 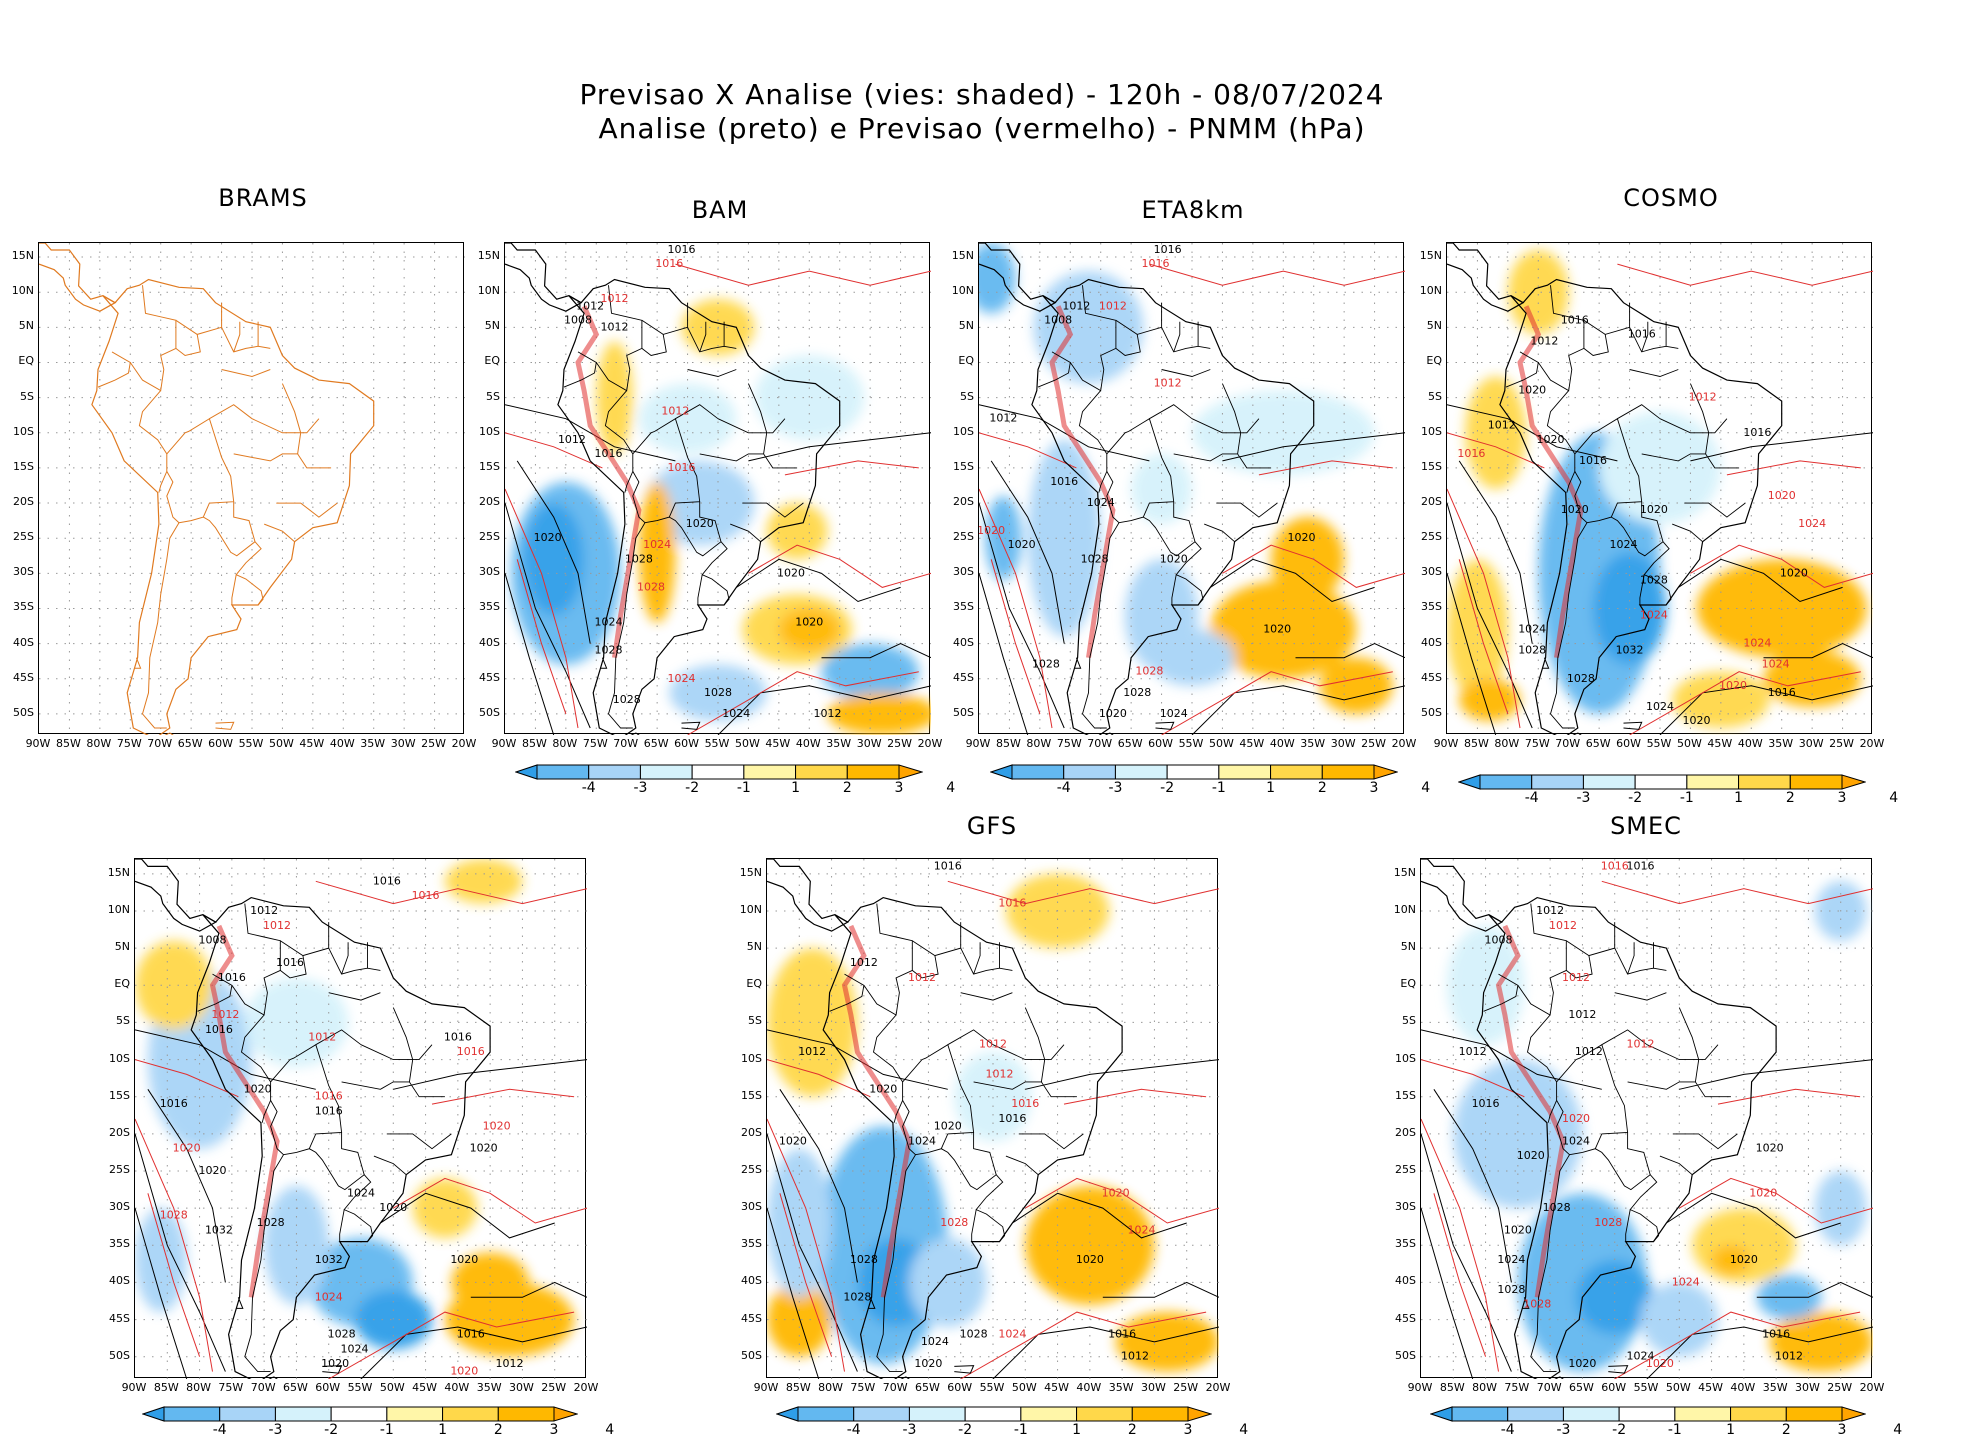 I want to click on lat-tick-label: 30S, so click(x=963, y=572).